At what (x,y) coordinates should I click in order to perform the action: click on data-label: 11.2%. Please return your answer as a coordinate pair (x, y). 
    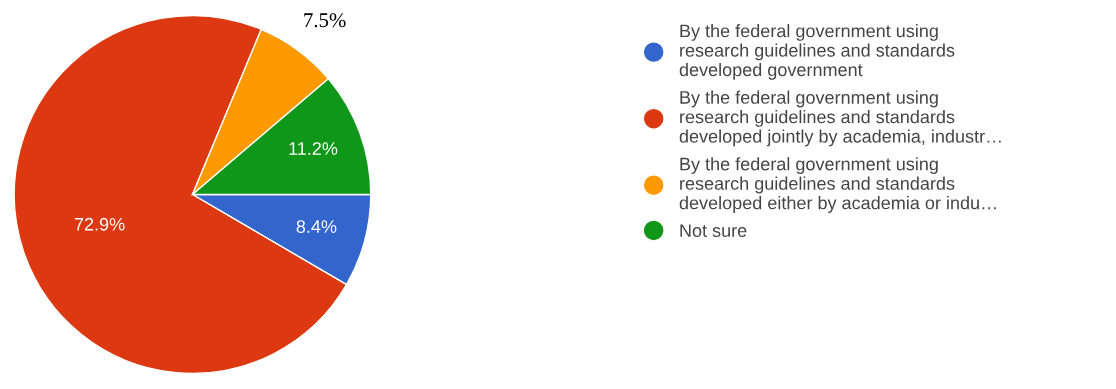
    Looking at the image, I should click on (313, 148).